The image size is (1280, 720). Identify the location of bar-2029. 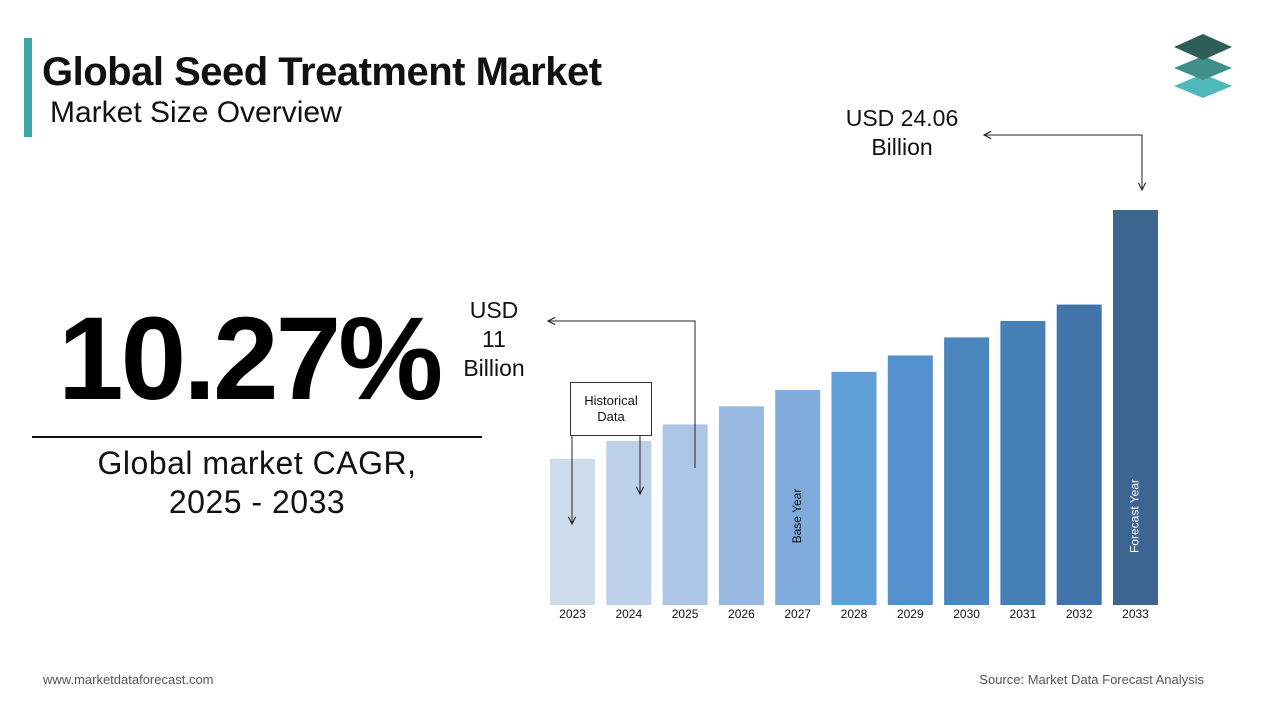
(910, 480).